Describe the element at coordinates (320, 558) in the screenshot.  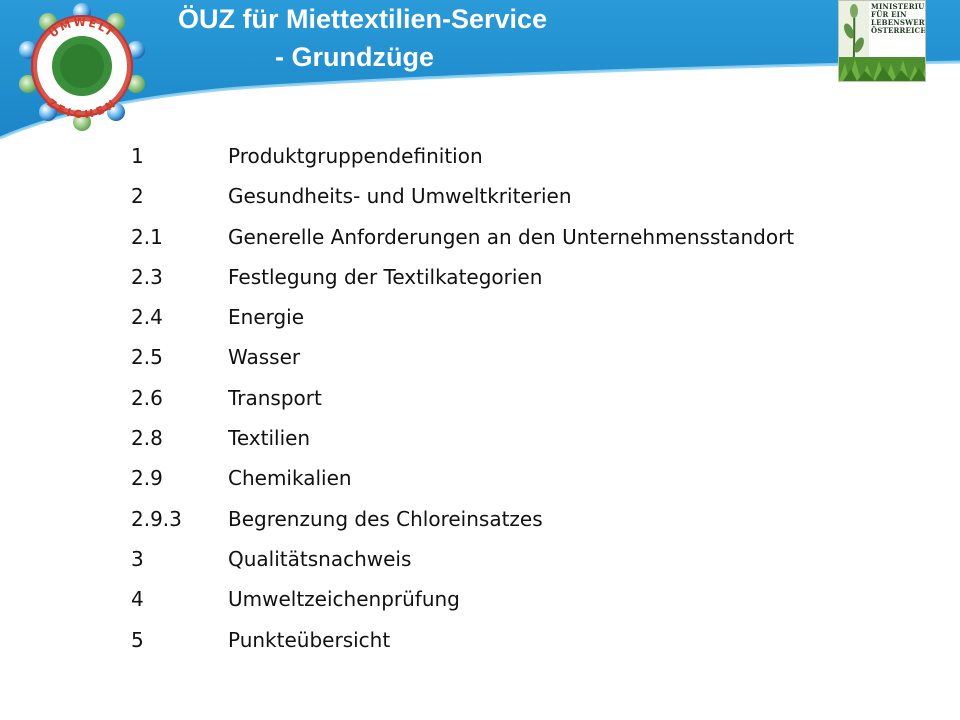
I see `toc-item-label: Qualitätsnachweis` at that location.